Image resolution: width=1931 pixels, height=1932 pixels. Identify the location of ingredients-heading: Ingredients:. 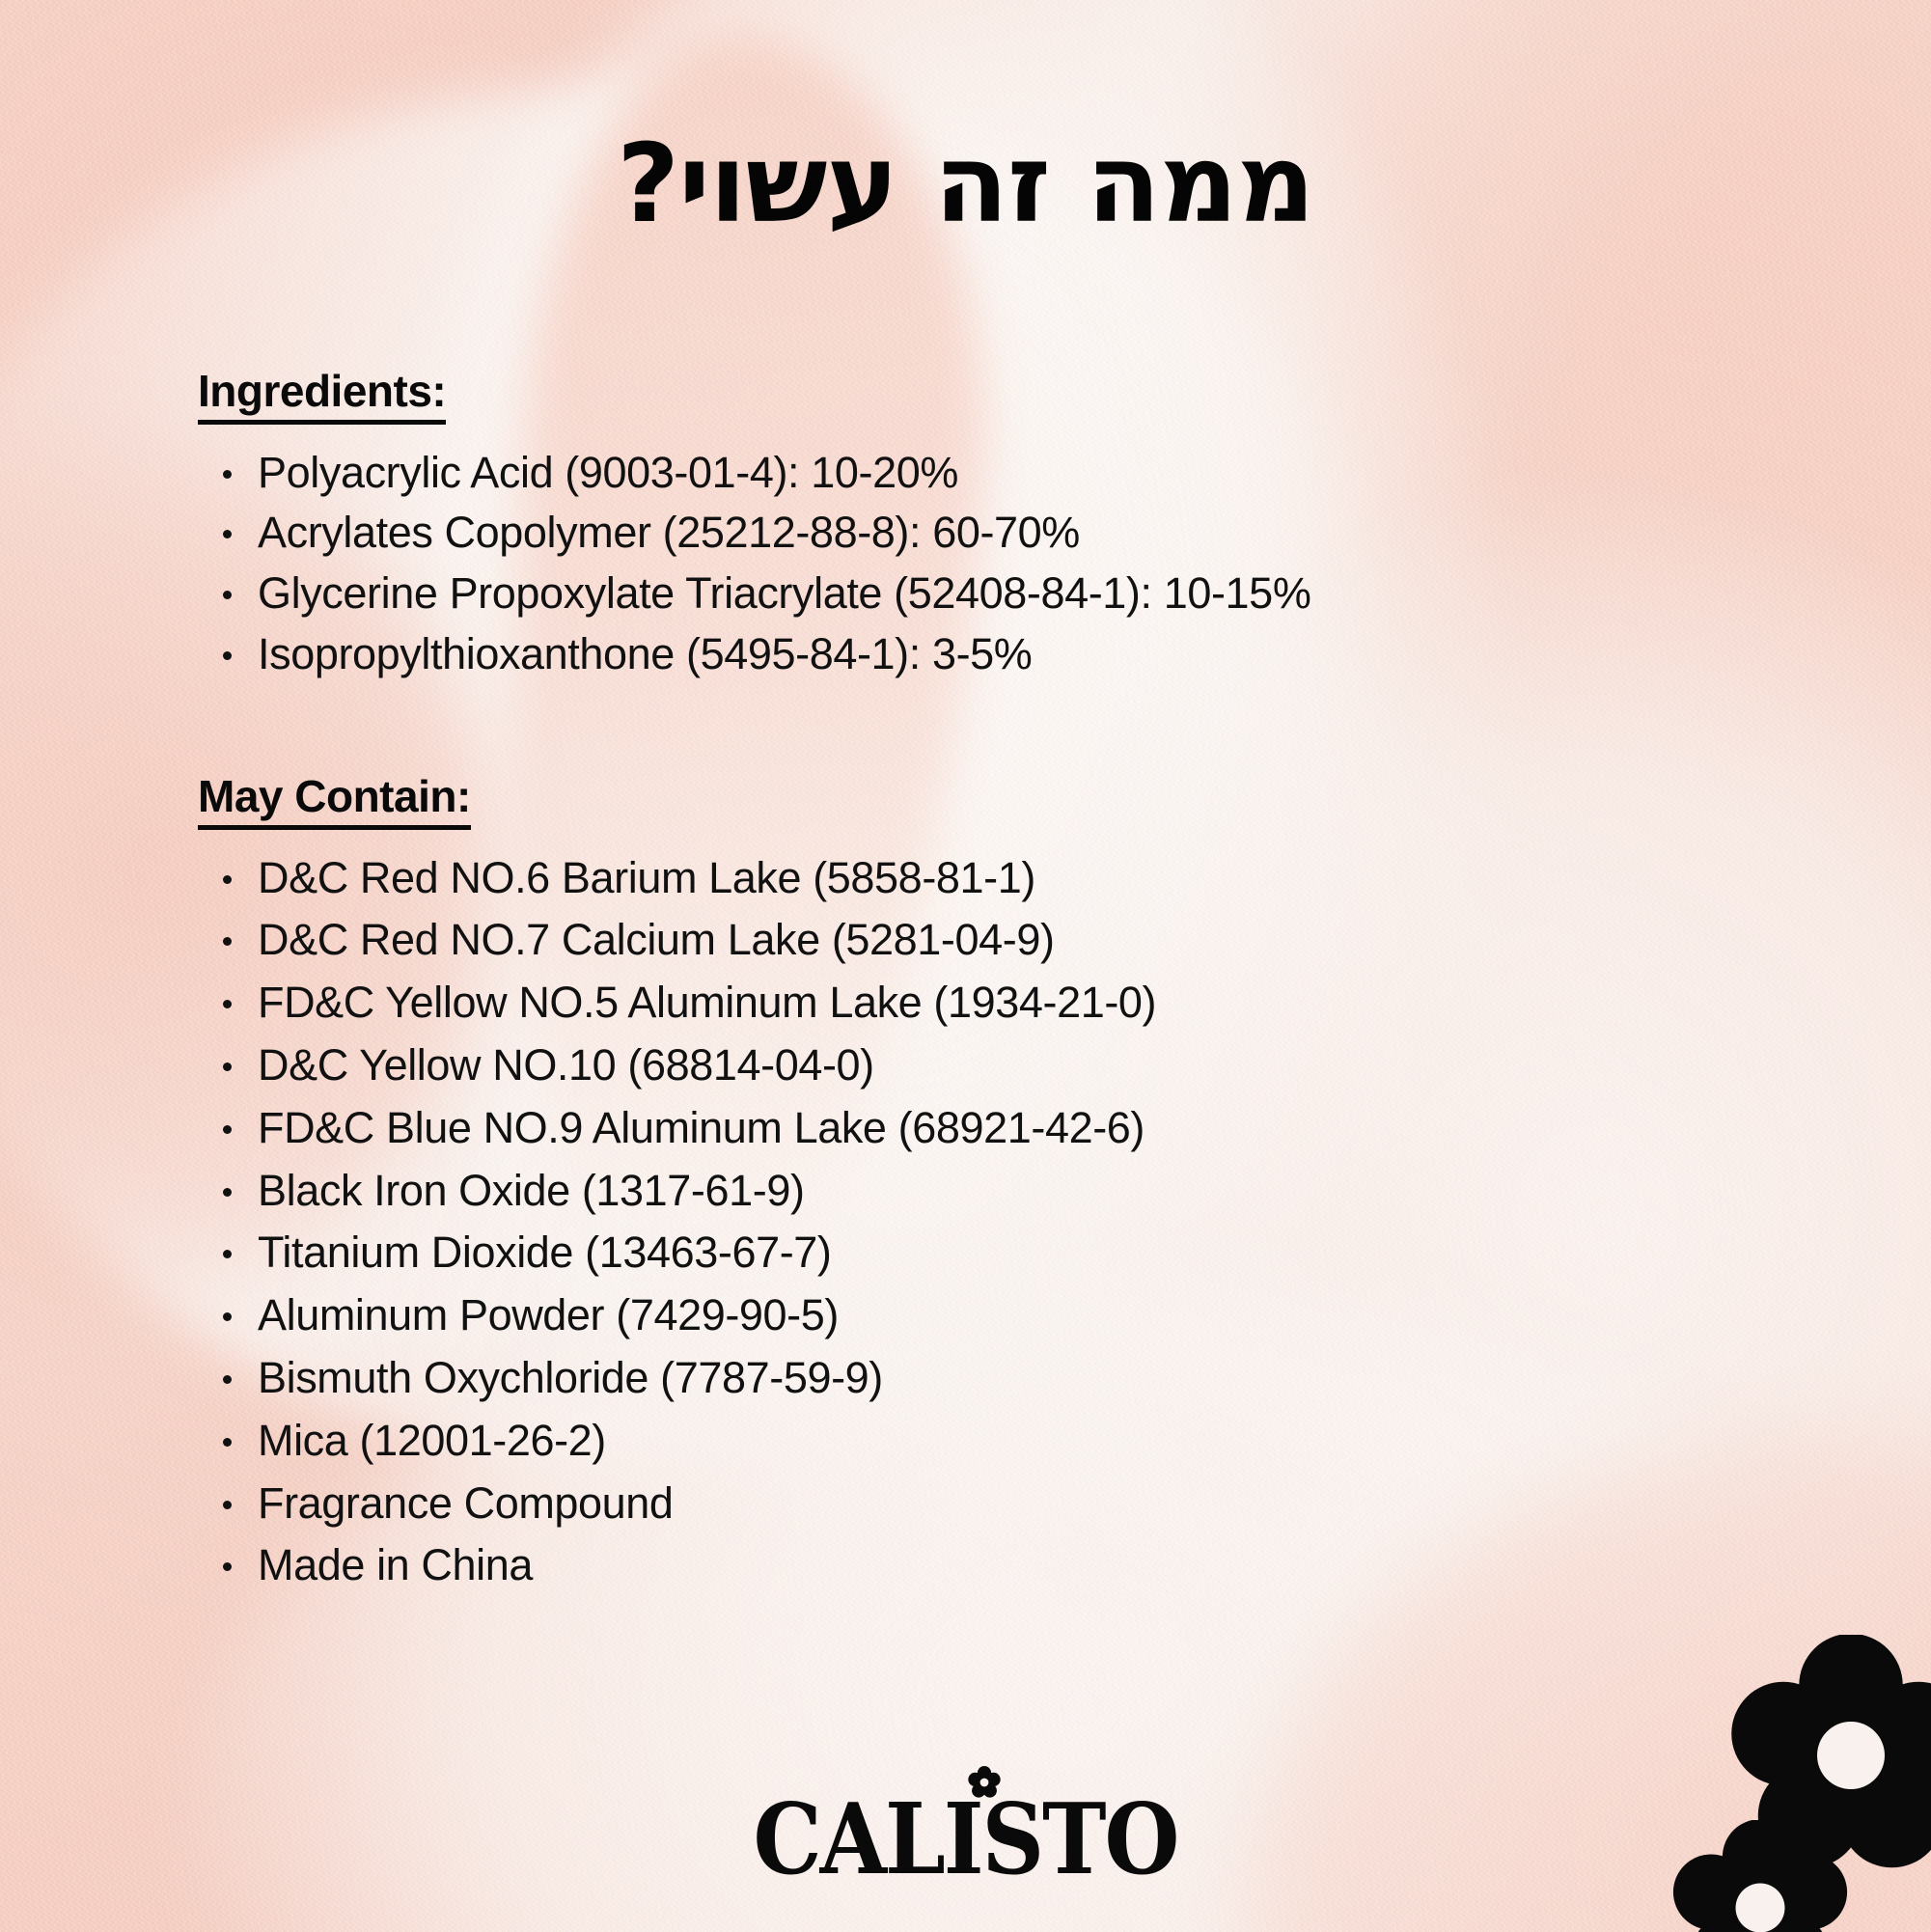
(322, 396).